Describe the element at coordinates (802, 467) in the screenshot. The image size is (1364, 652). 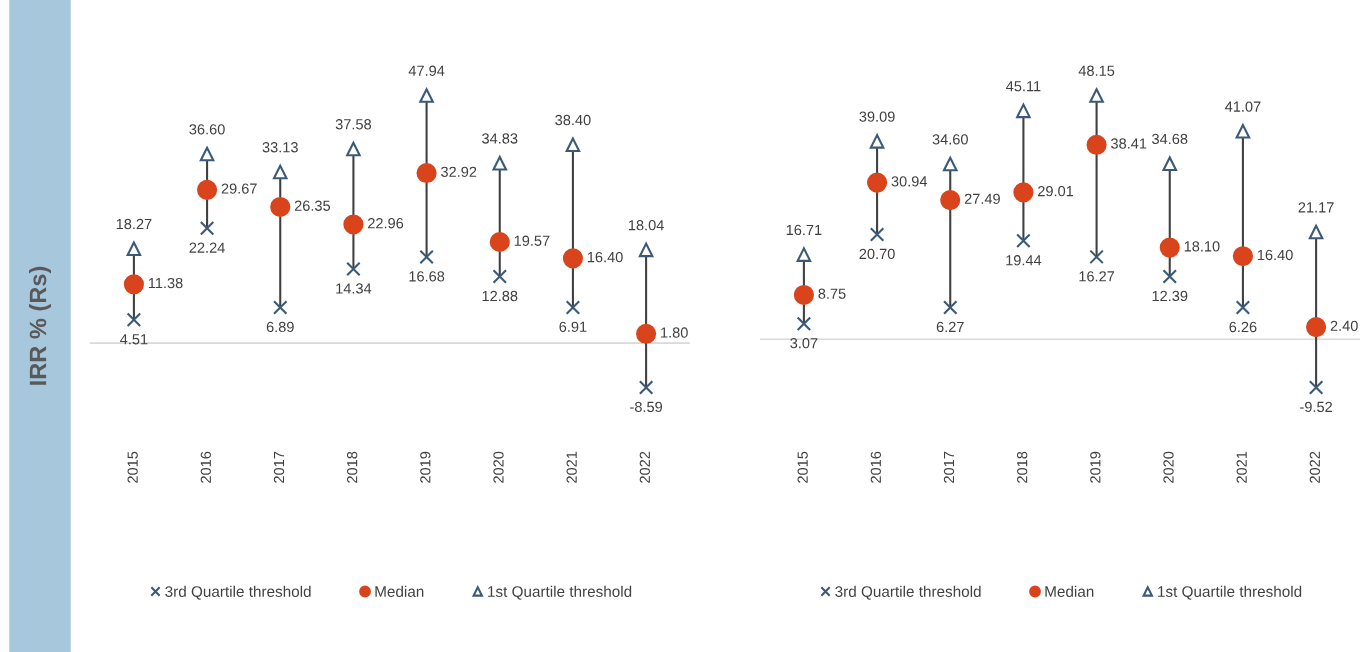
I see `x-tick-label: 2015` at that location.